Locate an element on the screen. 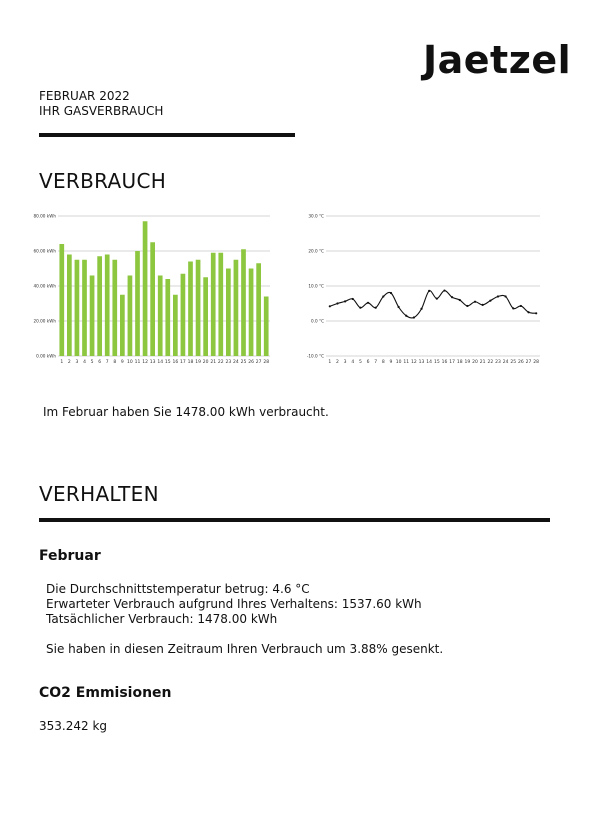 The width and height of the screenshot is (591, 836). x-tick-label: 15 is located at coordinates (437, 362).